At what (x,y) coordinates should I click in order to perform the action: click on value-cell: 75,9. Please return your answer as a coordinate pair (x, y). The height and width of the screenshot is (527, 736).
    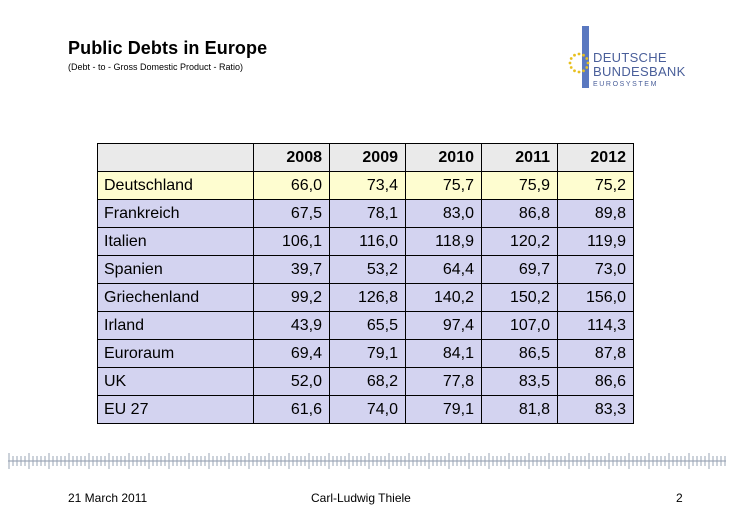
    Looking at the image, I should click on (519, 185).